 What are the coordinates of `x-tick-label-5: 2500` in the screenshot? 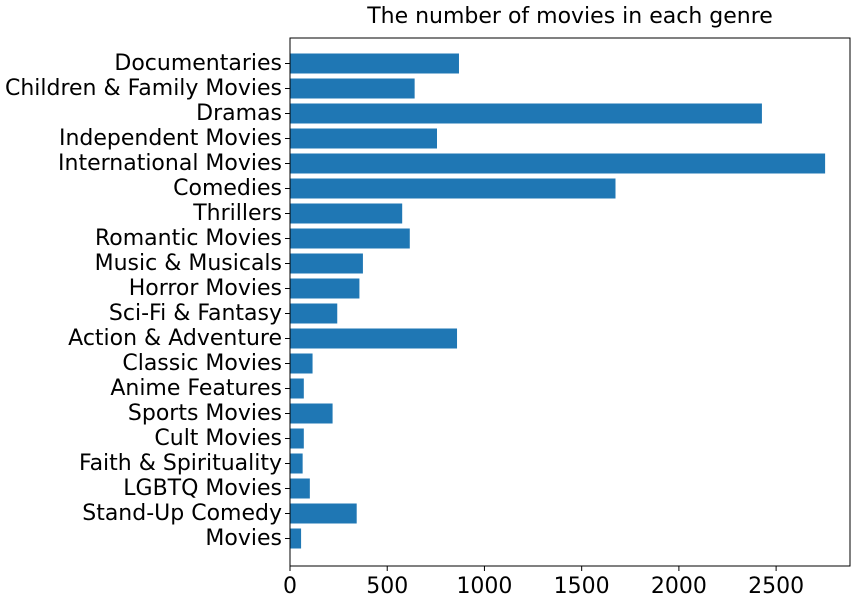 It's located at (776, 586).